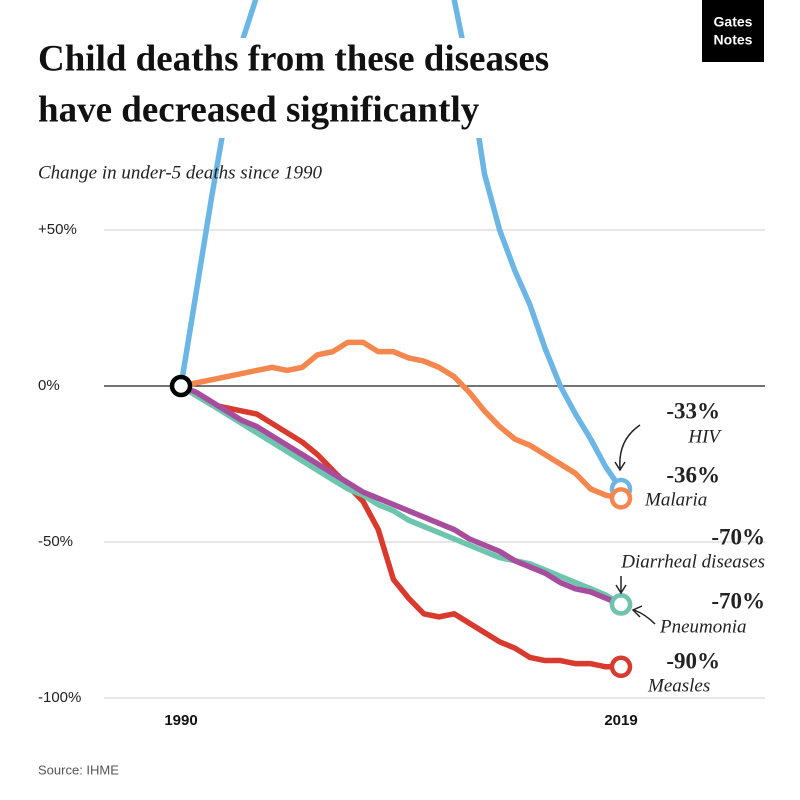 The width and height of the screenshot is (800, 800). I want to click on series-label: Measles, so click(678, 685).